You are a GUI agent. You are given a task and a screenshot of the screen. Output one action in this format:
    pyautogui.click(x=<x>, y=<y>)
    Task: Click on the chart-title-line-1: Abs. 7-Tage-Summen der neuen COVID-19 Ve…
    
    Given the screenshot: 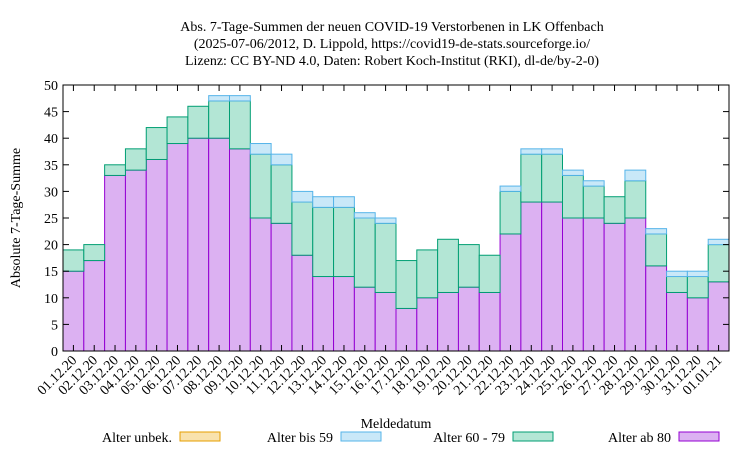 What is the action you would take?
    pyautogui.click(x=391, y=27)
    